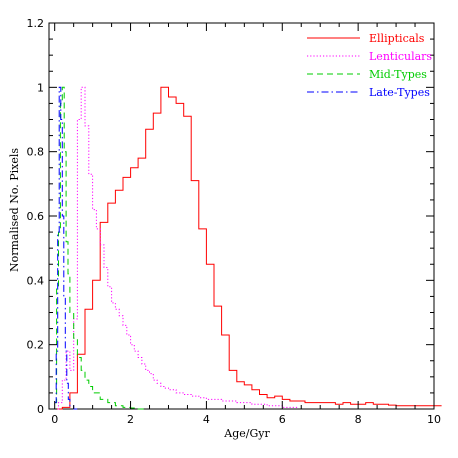 The image size is (458, 458). I want to click on series-mid-types-line, so click(100, 248).